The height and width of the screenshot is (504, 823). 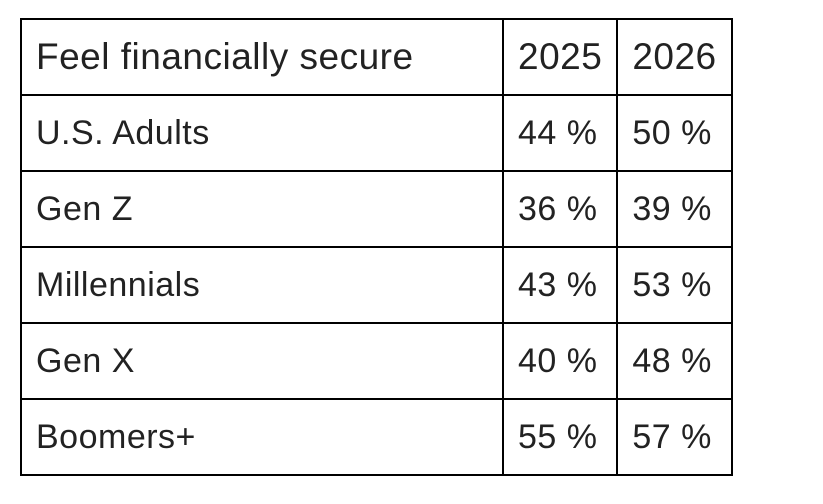 I want to click on table-row: U.S. Adults 44 % 50 %, so click(x=376, y=133).